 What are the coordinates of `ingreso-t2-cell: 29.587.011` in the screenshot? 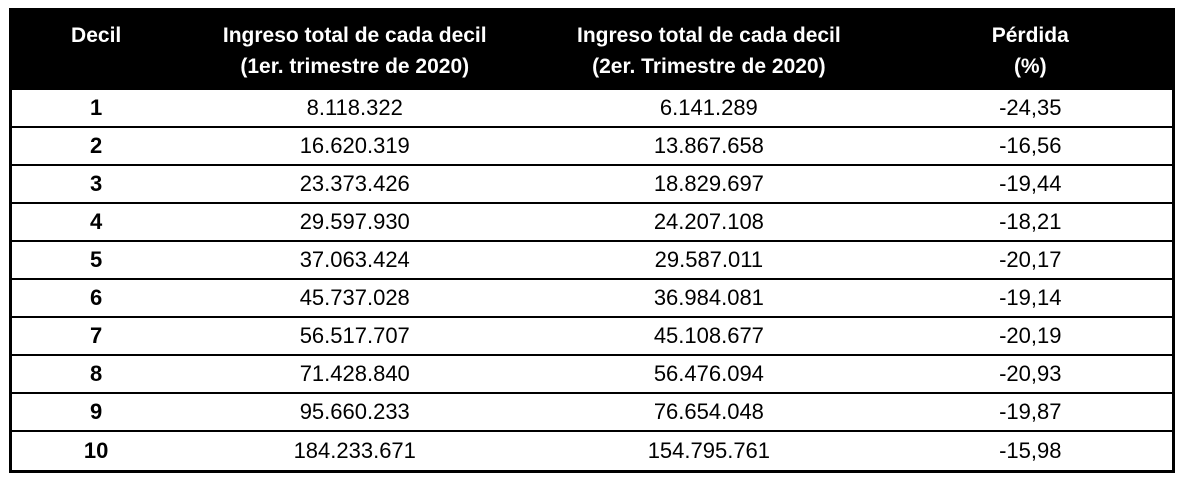 It's located at (709, 260).